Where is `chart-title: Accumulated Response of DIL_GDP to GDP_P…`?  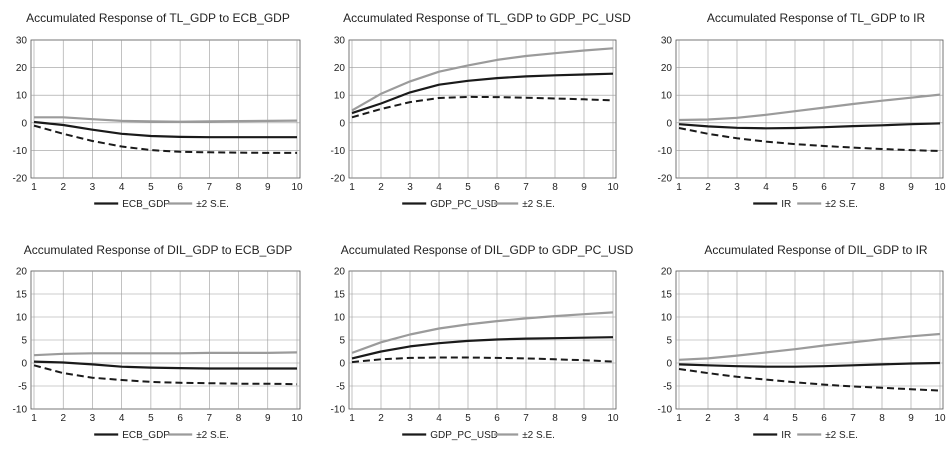
chart-title: Accumulated Response of DIL_GDP to GDP_P… is located at coordinates (487, 250).